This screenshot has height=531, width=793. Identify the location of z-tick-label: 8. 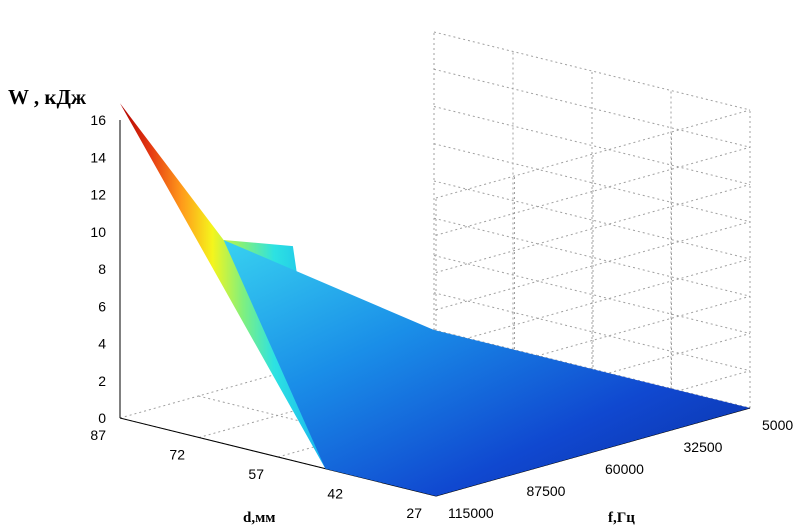
(102, 269).